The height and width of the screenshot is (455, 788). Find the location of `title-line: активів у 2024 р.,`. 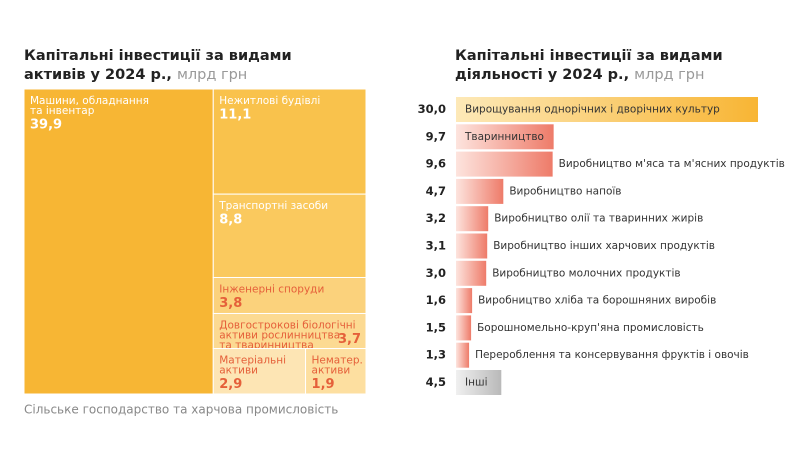

title-line: активів у 2024 р., is located at coordinates (98, 75).